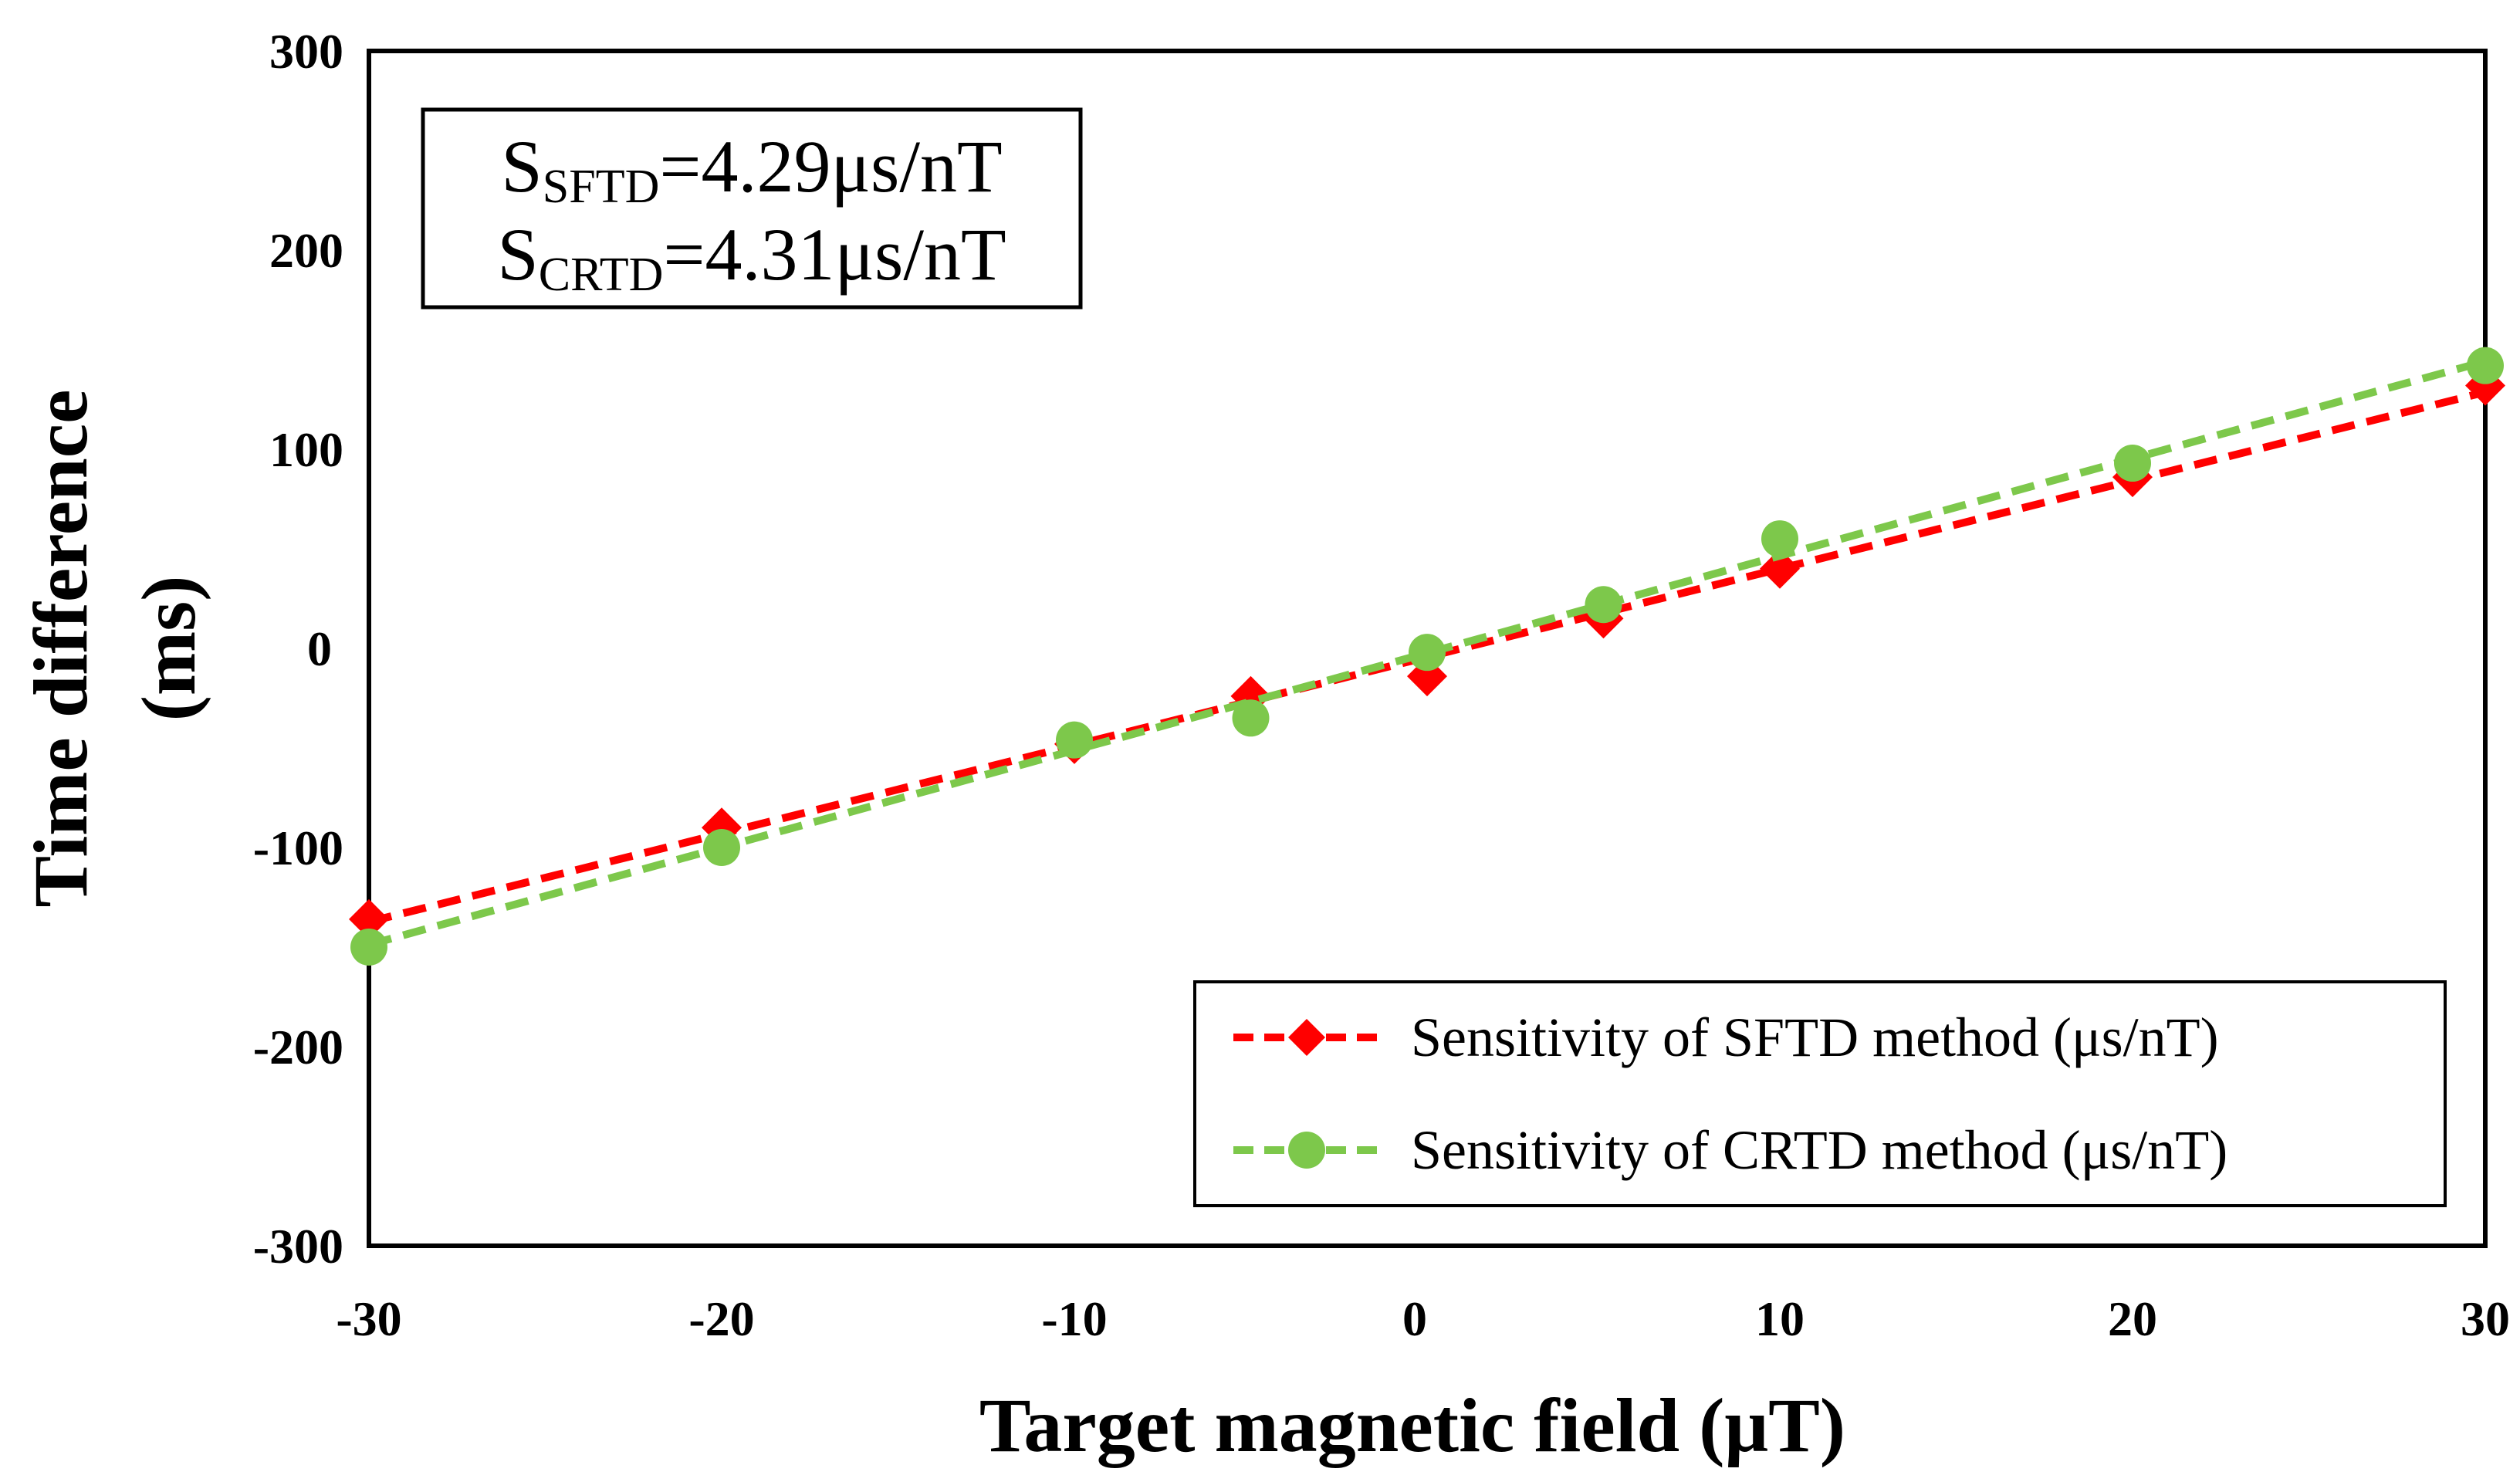 The width and height of the screenshot is (2520, 1482). I want to click on x-tick-label: -10, so click(1074, 1318).